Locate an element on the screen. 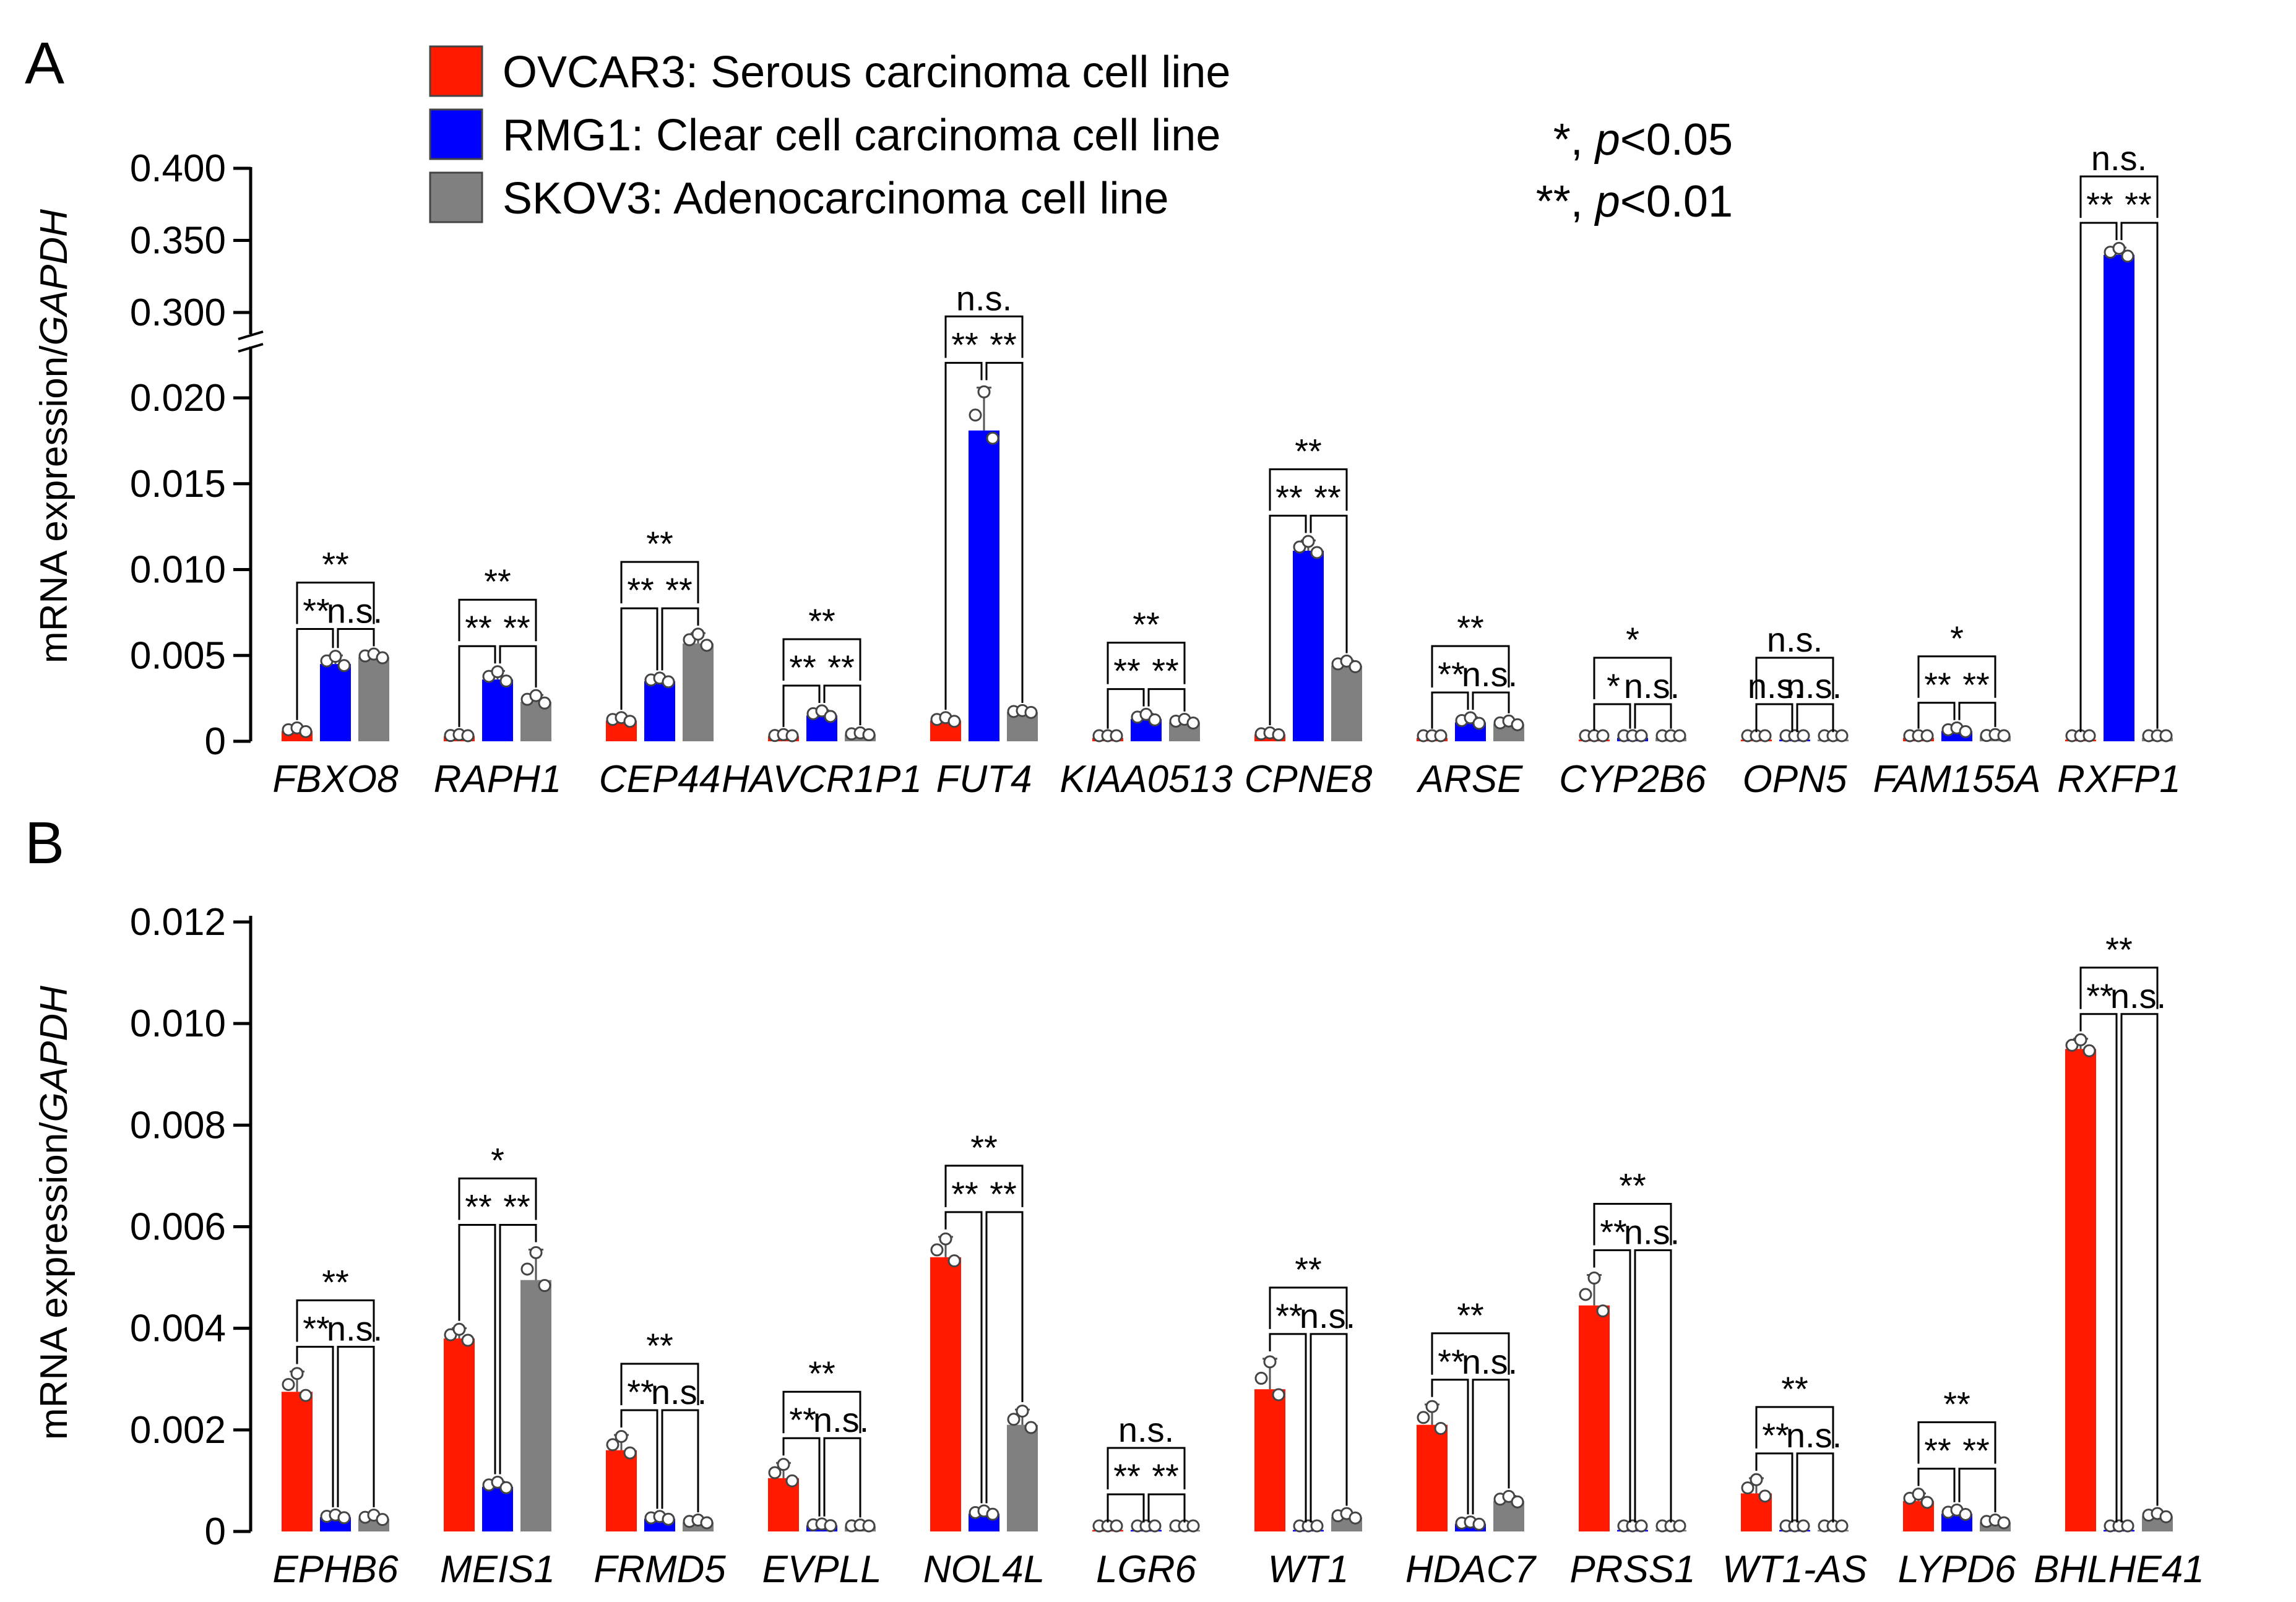  y-tick-label: 0.012 is located at coordinates (178, 923).